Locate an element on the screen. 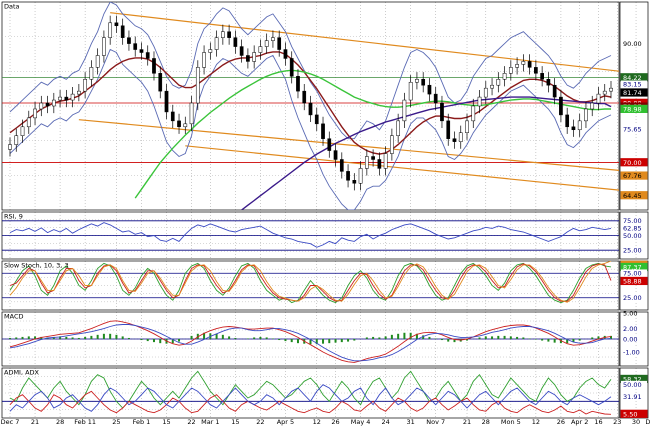 Image resolution: width=650 pixels, height=428 pixels. price-label: 64.45 is located at coordinates (632, 196).